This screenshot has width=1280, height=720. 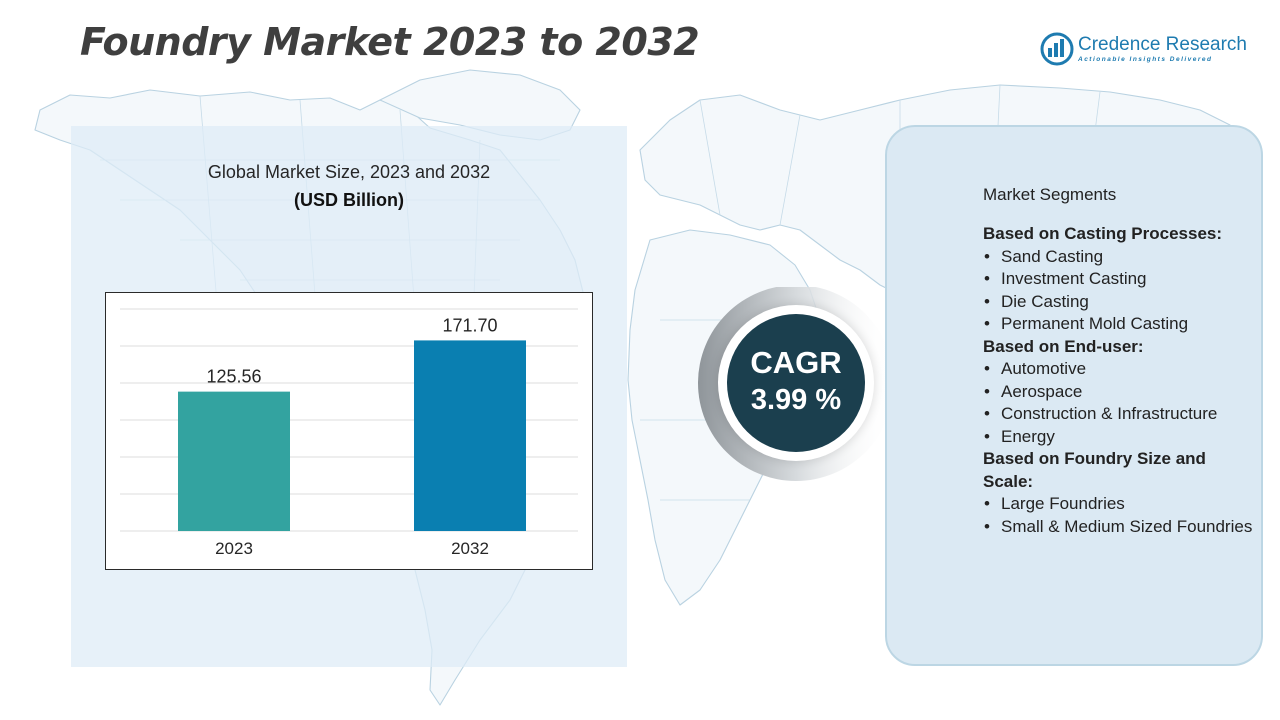 I want to click on segments-heading: Market Segments, so click(x=1050, y=194).